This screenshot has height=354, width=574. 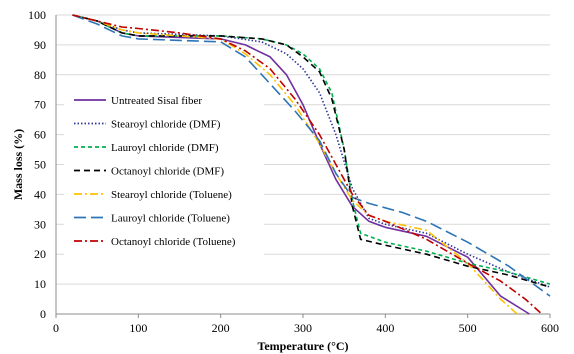 What do you see at coordinates (40, 284) in the screenshot?
I see `y-tick-label: 10` at bounding box center [40, 284].